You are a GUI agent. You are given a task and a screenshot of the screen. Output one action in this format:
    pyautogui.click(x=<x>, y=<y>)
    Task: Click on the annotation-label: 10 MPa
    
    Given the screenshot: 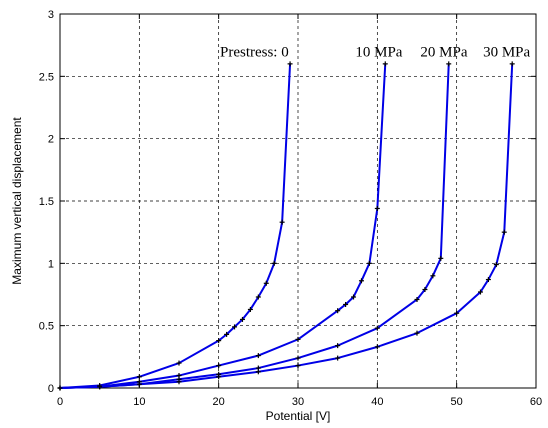 What is the action you would take?
    pyautogui.click(x=378, y=52)
    